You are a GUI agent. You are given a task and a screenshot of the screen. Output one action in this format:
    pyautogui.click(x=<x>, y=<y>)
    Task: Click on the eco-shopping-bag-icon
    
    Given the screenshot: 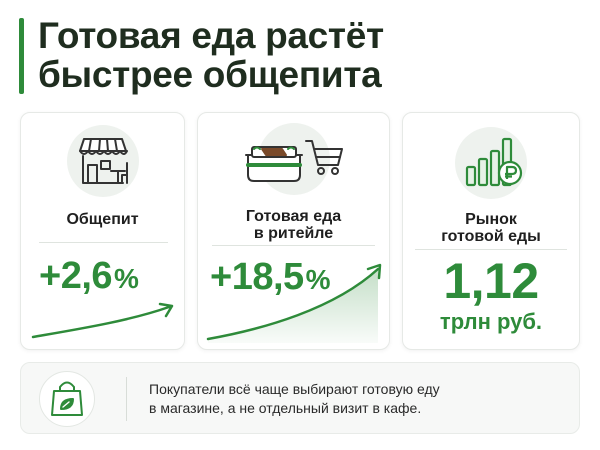 What is the action you would take?
    pyautogui.click(x=67, y=398)
    